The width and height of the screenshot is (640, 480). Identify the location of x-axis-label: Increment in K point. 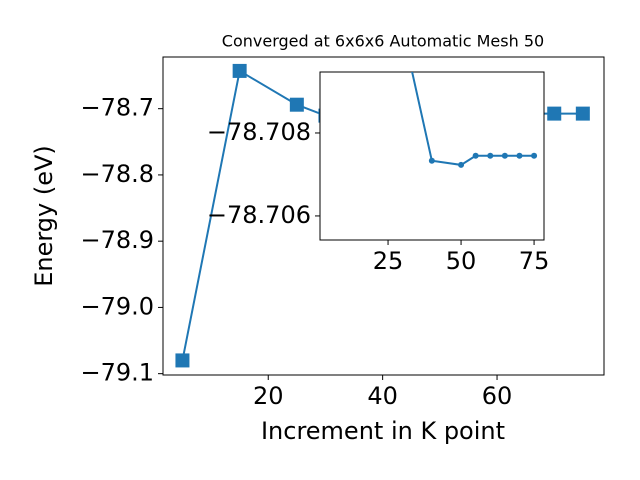
(383, 431).